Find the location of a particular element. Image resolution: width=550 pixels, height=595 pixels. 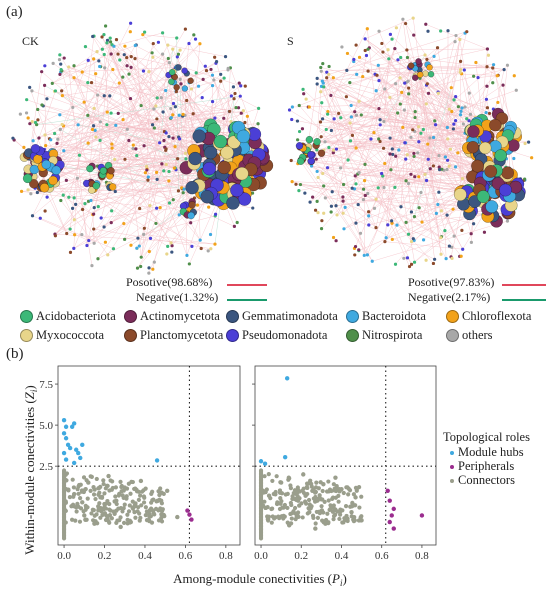

module-hubs-marker is located at coordinates (452, 452).